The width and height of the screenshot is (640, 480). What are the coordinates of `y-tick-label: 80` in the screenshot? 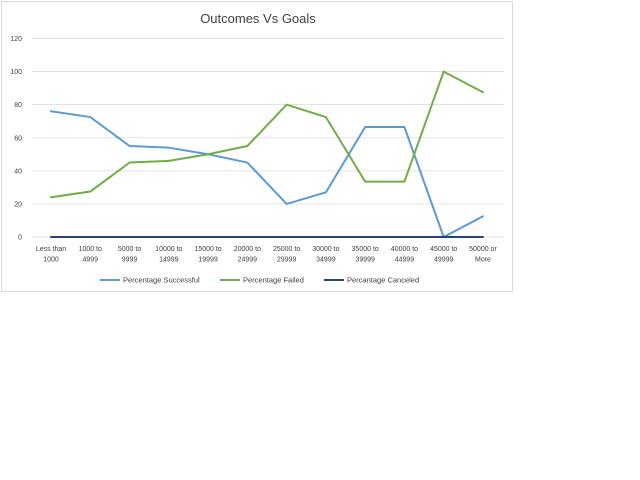 It's located at (18, 105).